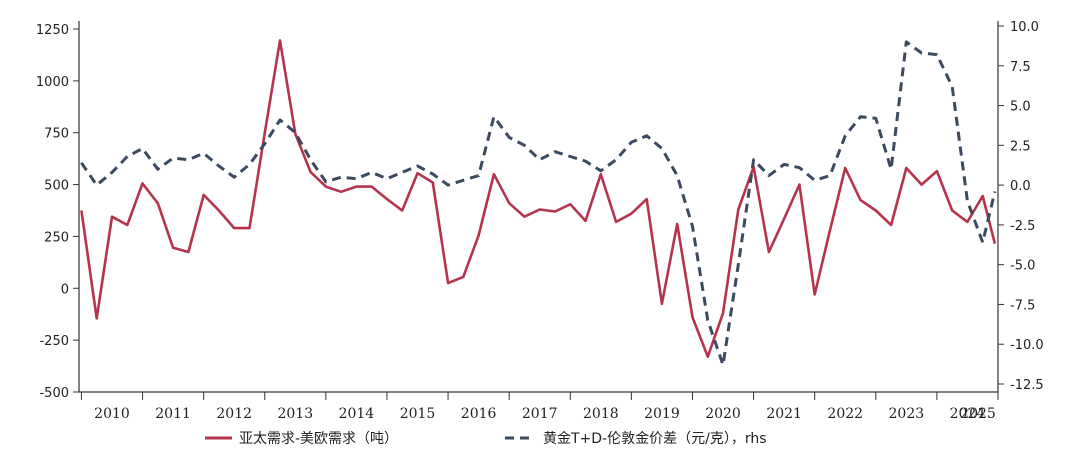 This screenshot has height=468, width=1082. Describe the element at coordinates (295, 414) in the screenshot. I see `x-tick-label: 2013` at that location.